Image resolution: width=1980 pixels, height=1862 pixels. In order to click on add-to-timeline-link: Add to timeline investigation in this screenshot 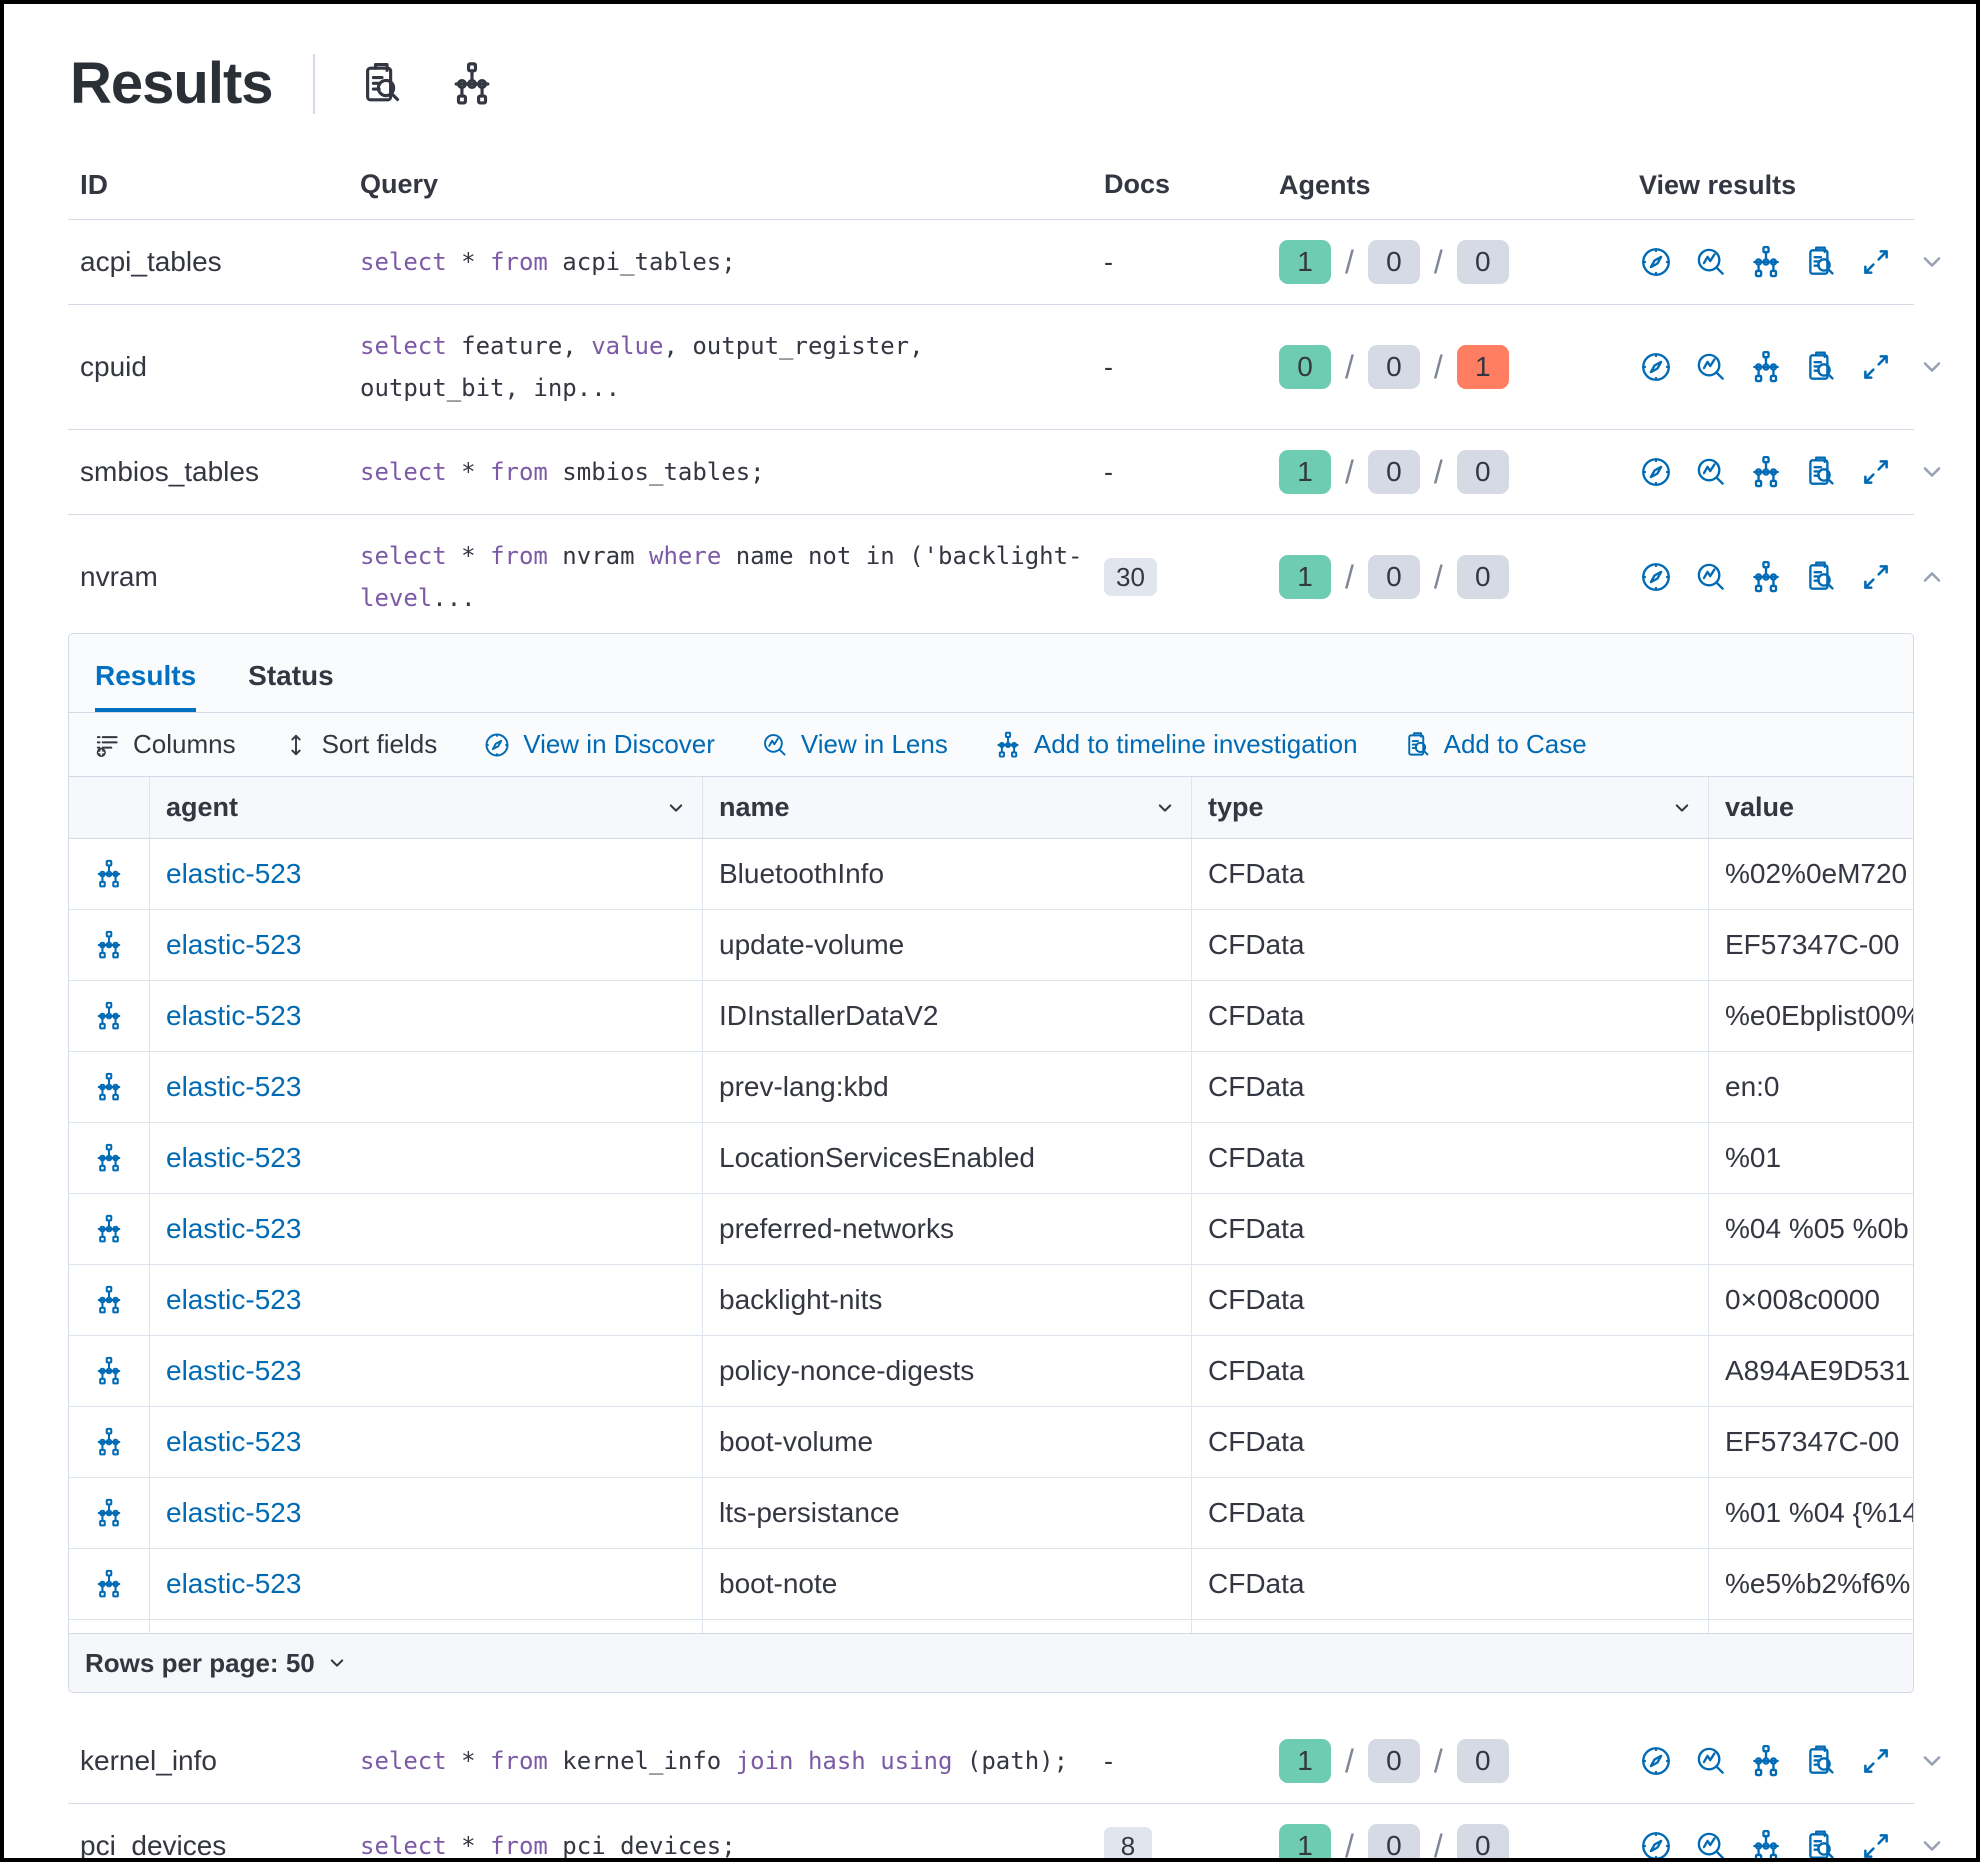, I will do `click(1176, 744)`.